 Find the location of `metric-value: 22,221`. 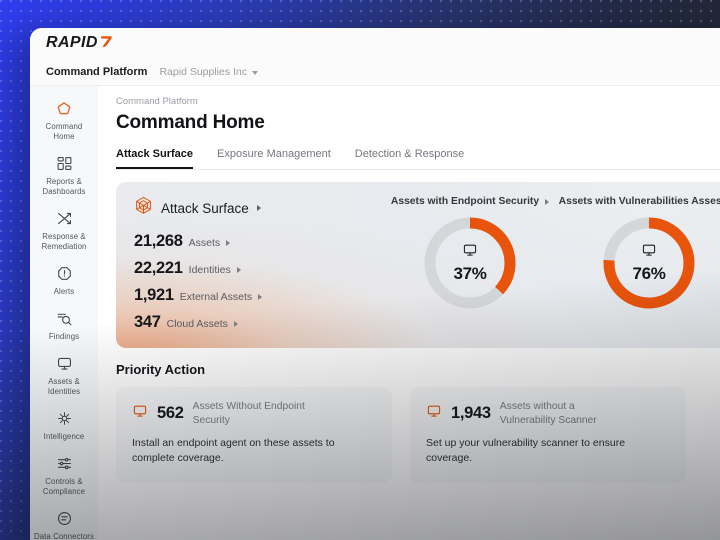

metric-value: 22,221 is located at coordinates (158, 268).